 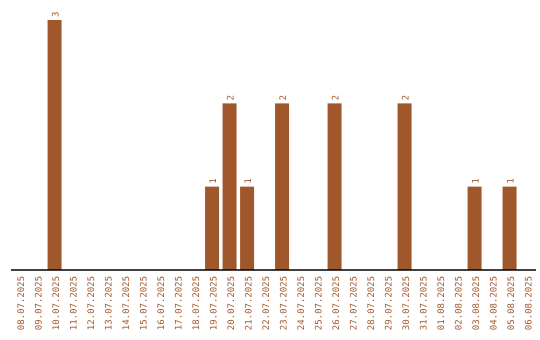 What do you see at coordinates (197, 303) in the screenshot?
I see `x-tick-label: 18.07.2025` at bounding box center [197, 303].